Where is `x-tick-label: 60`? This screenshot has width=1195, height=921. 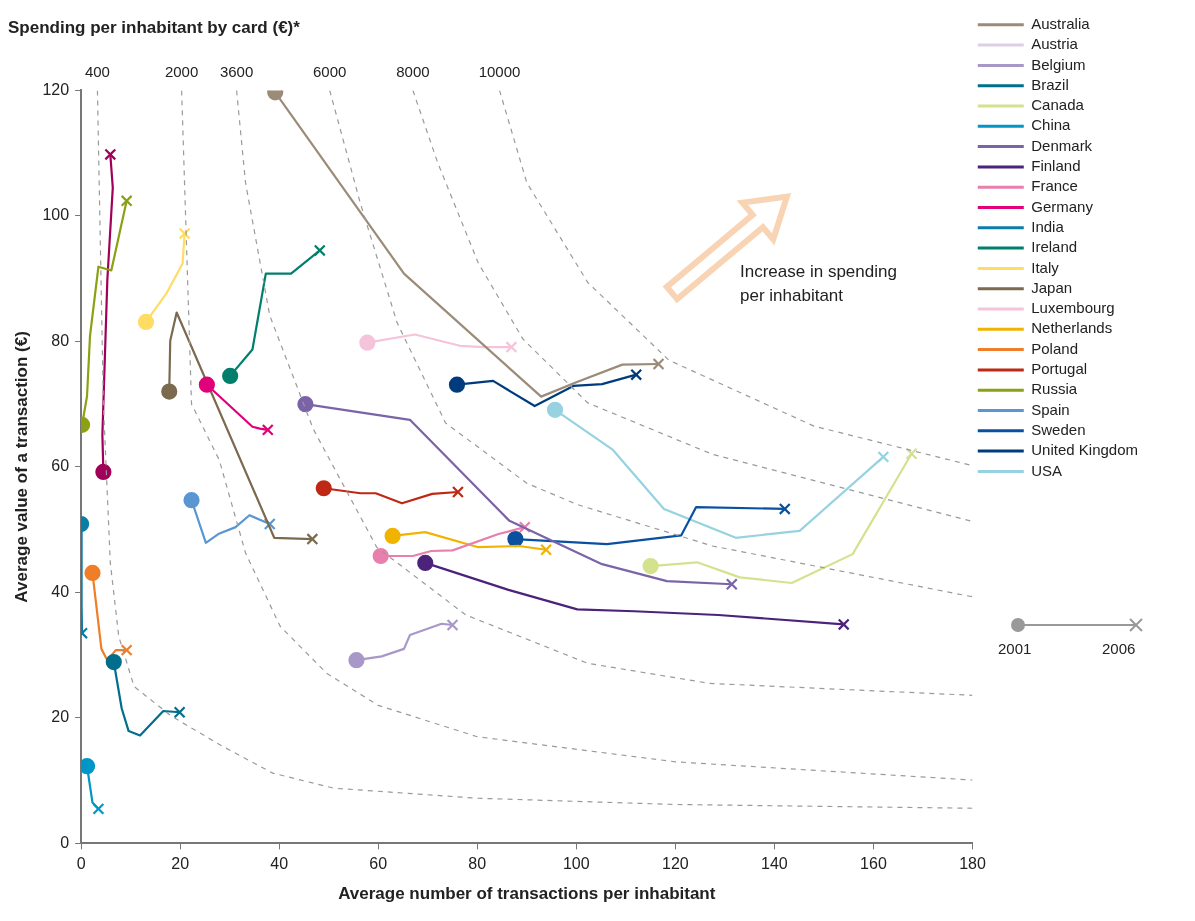
x-tick-label: 60 is located at coordinates (378, 864).